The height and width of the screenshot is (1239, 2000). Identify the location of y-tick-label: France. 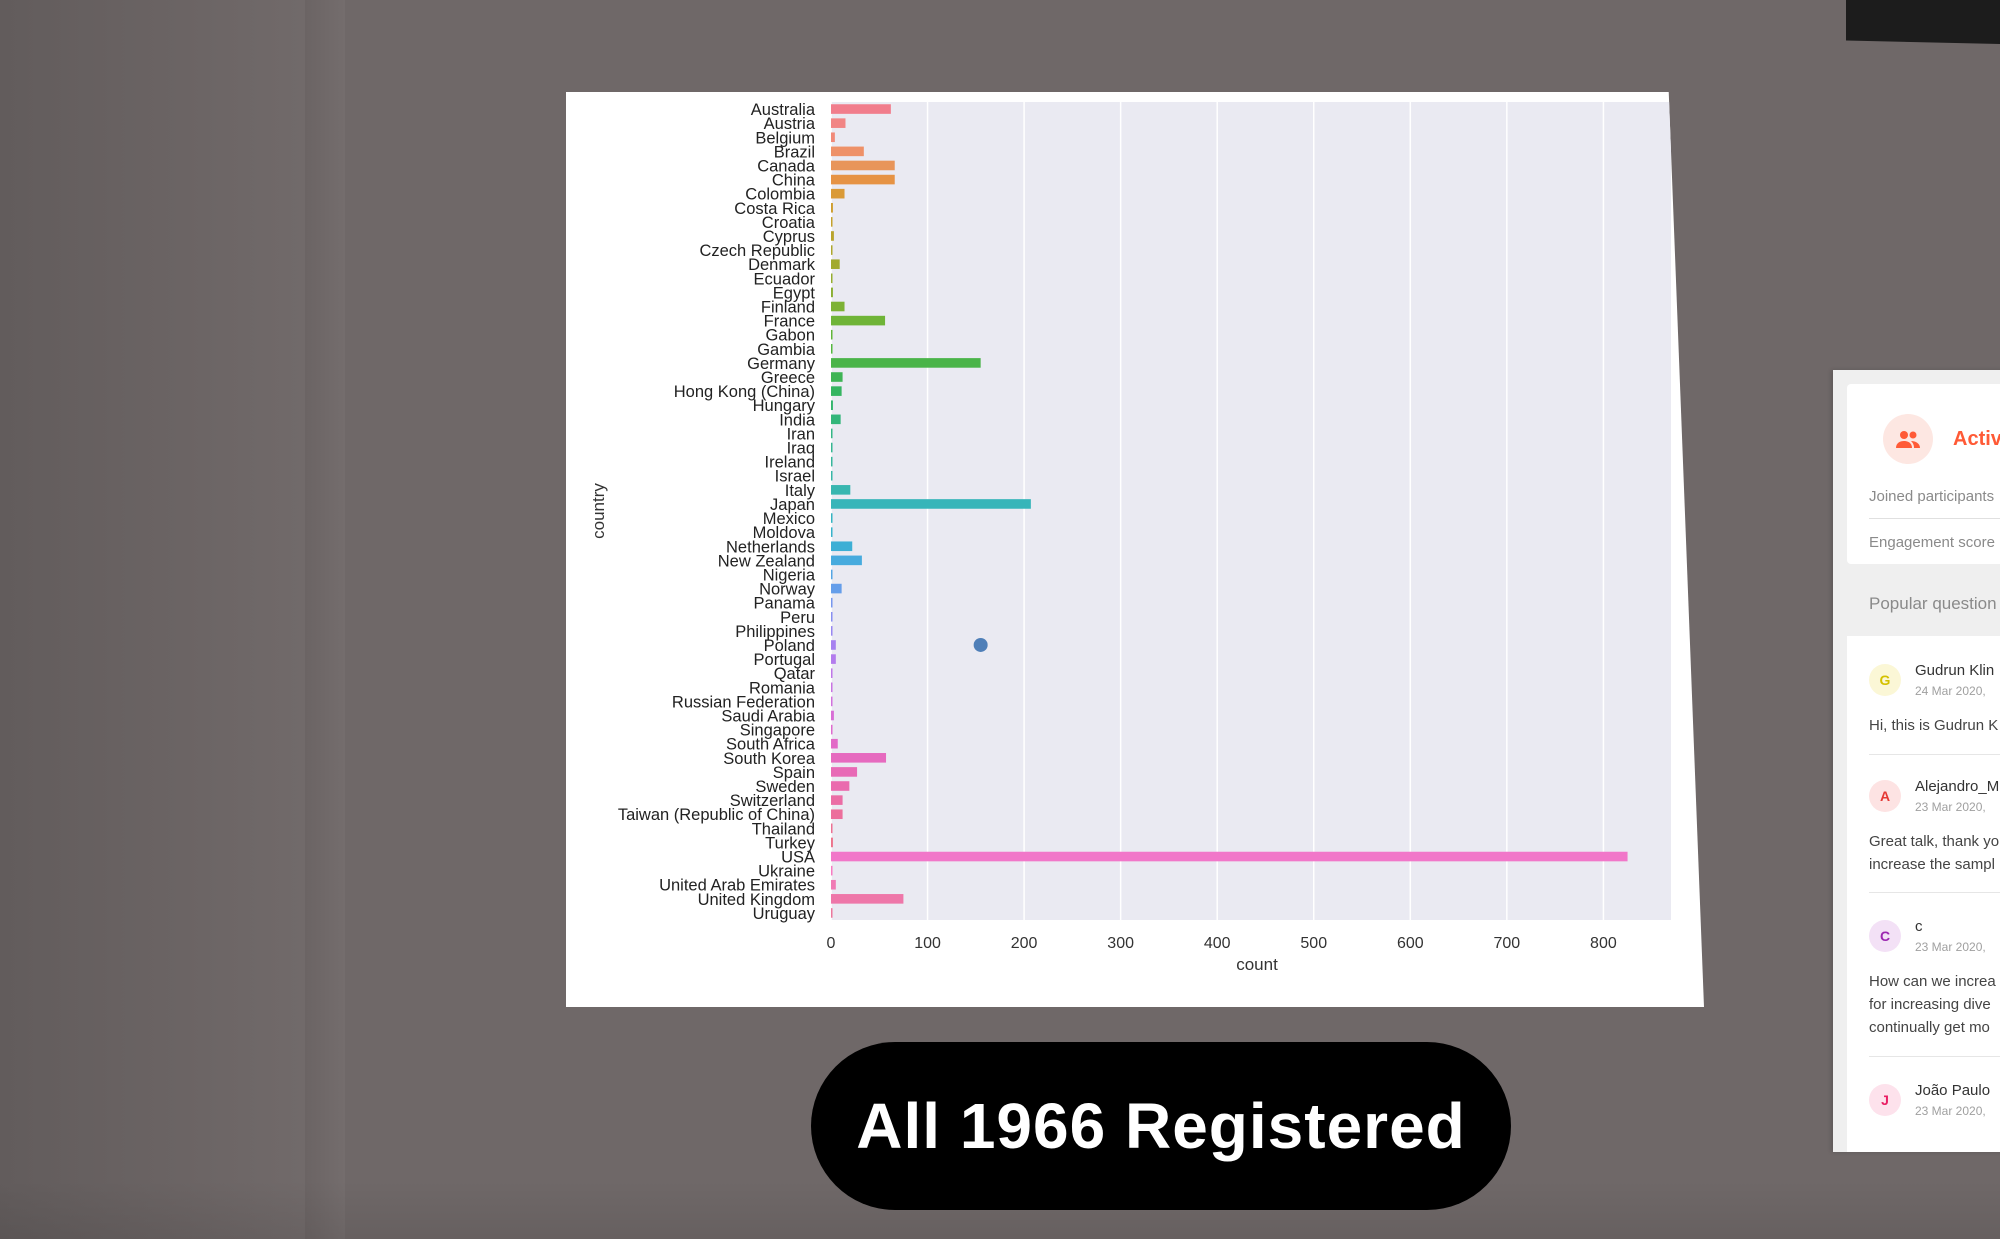
(789, 322).